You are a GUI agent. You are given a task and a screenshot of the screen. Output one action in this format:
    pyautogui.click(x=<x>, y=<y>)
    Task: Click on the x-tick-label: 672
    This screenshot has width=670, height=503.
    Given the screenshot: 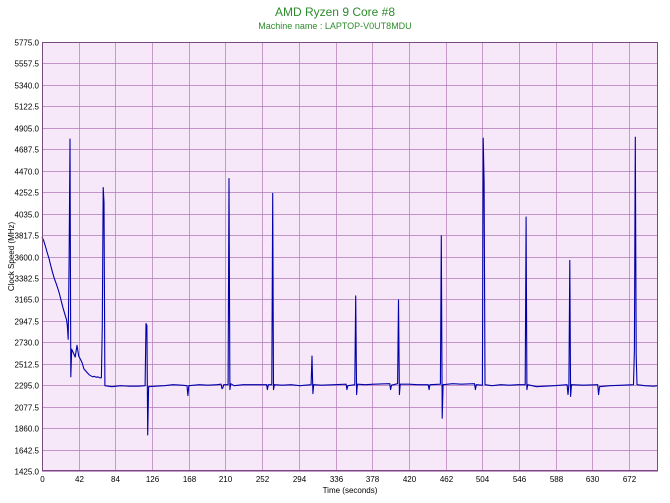 What is the action you would take?
    pyautogui.click(x=630, y=479)
    